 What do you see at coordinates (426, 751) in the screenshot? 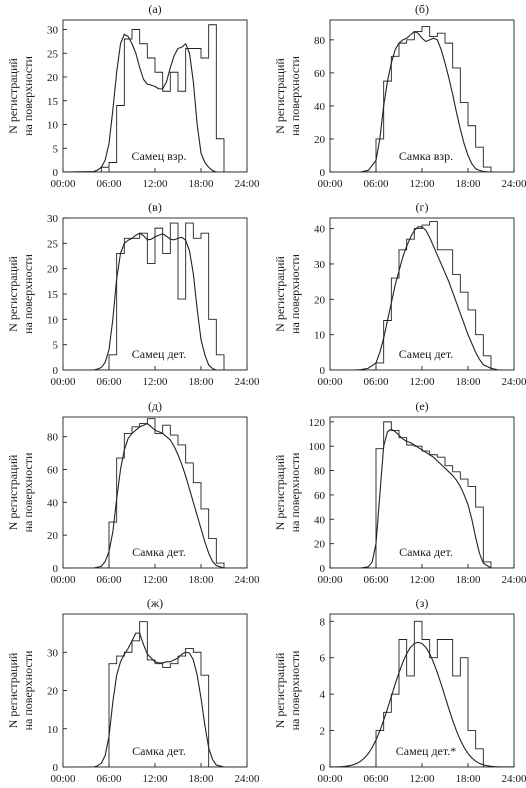
I see `panel-annotation: Самец дет.*` at bounding box center [426, 751].